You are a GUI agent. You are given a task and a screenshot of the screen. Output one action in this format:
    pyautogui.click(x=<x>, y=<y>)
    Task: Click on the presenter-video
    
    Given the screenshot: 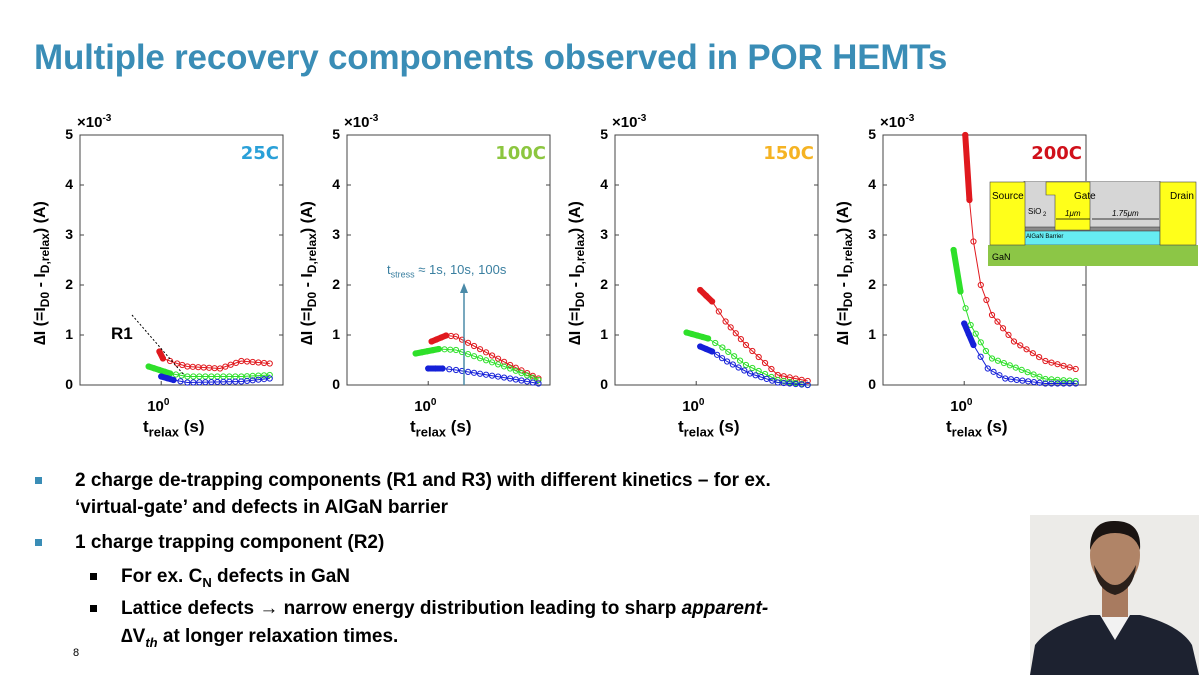 What is the action you would take?
    pyautogui.click(x=1114, y=595)
    